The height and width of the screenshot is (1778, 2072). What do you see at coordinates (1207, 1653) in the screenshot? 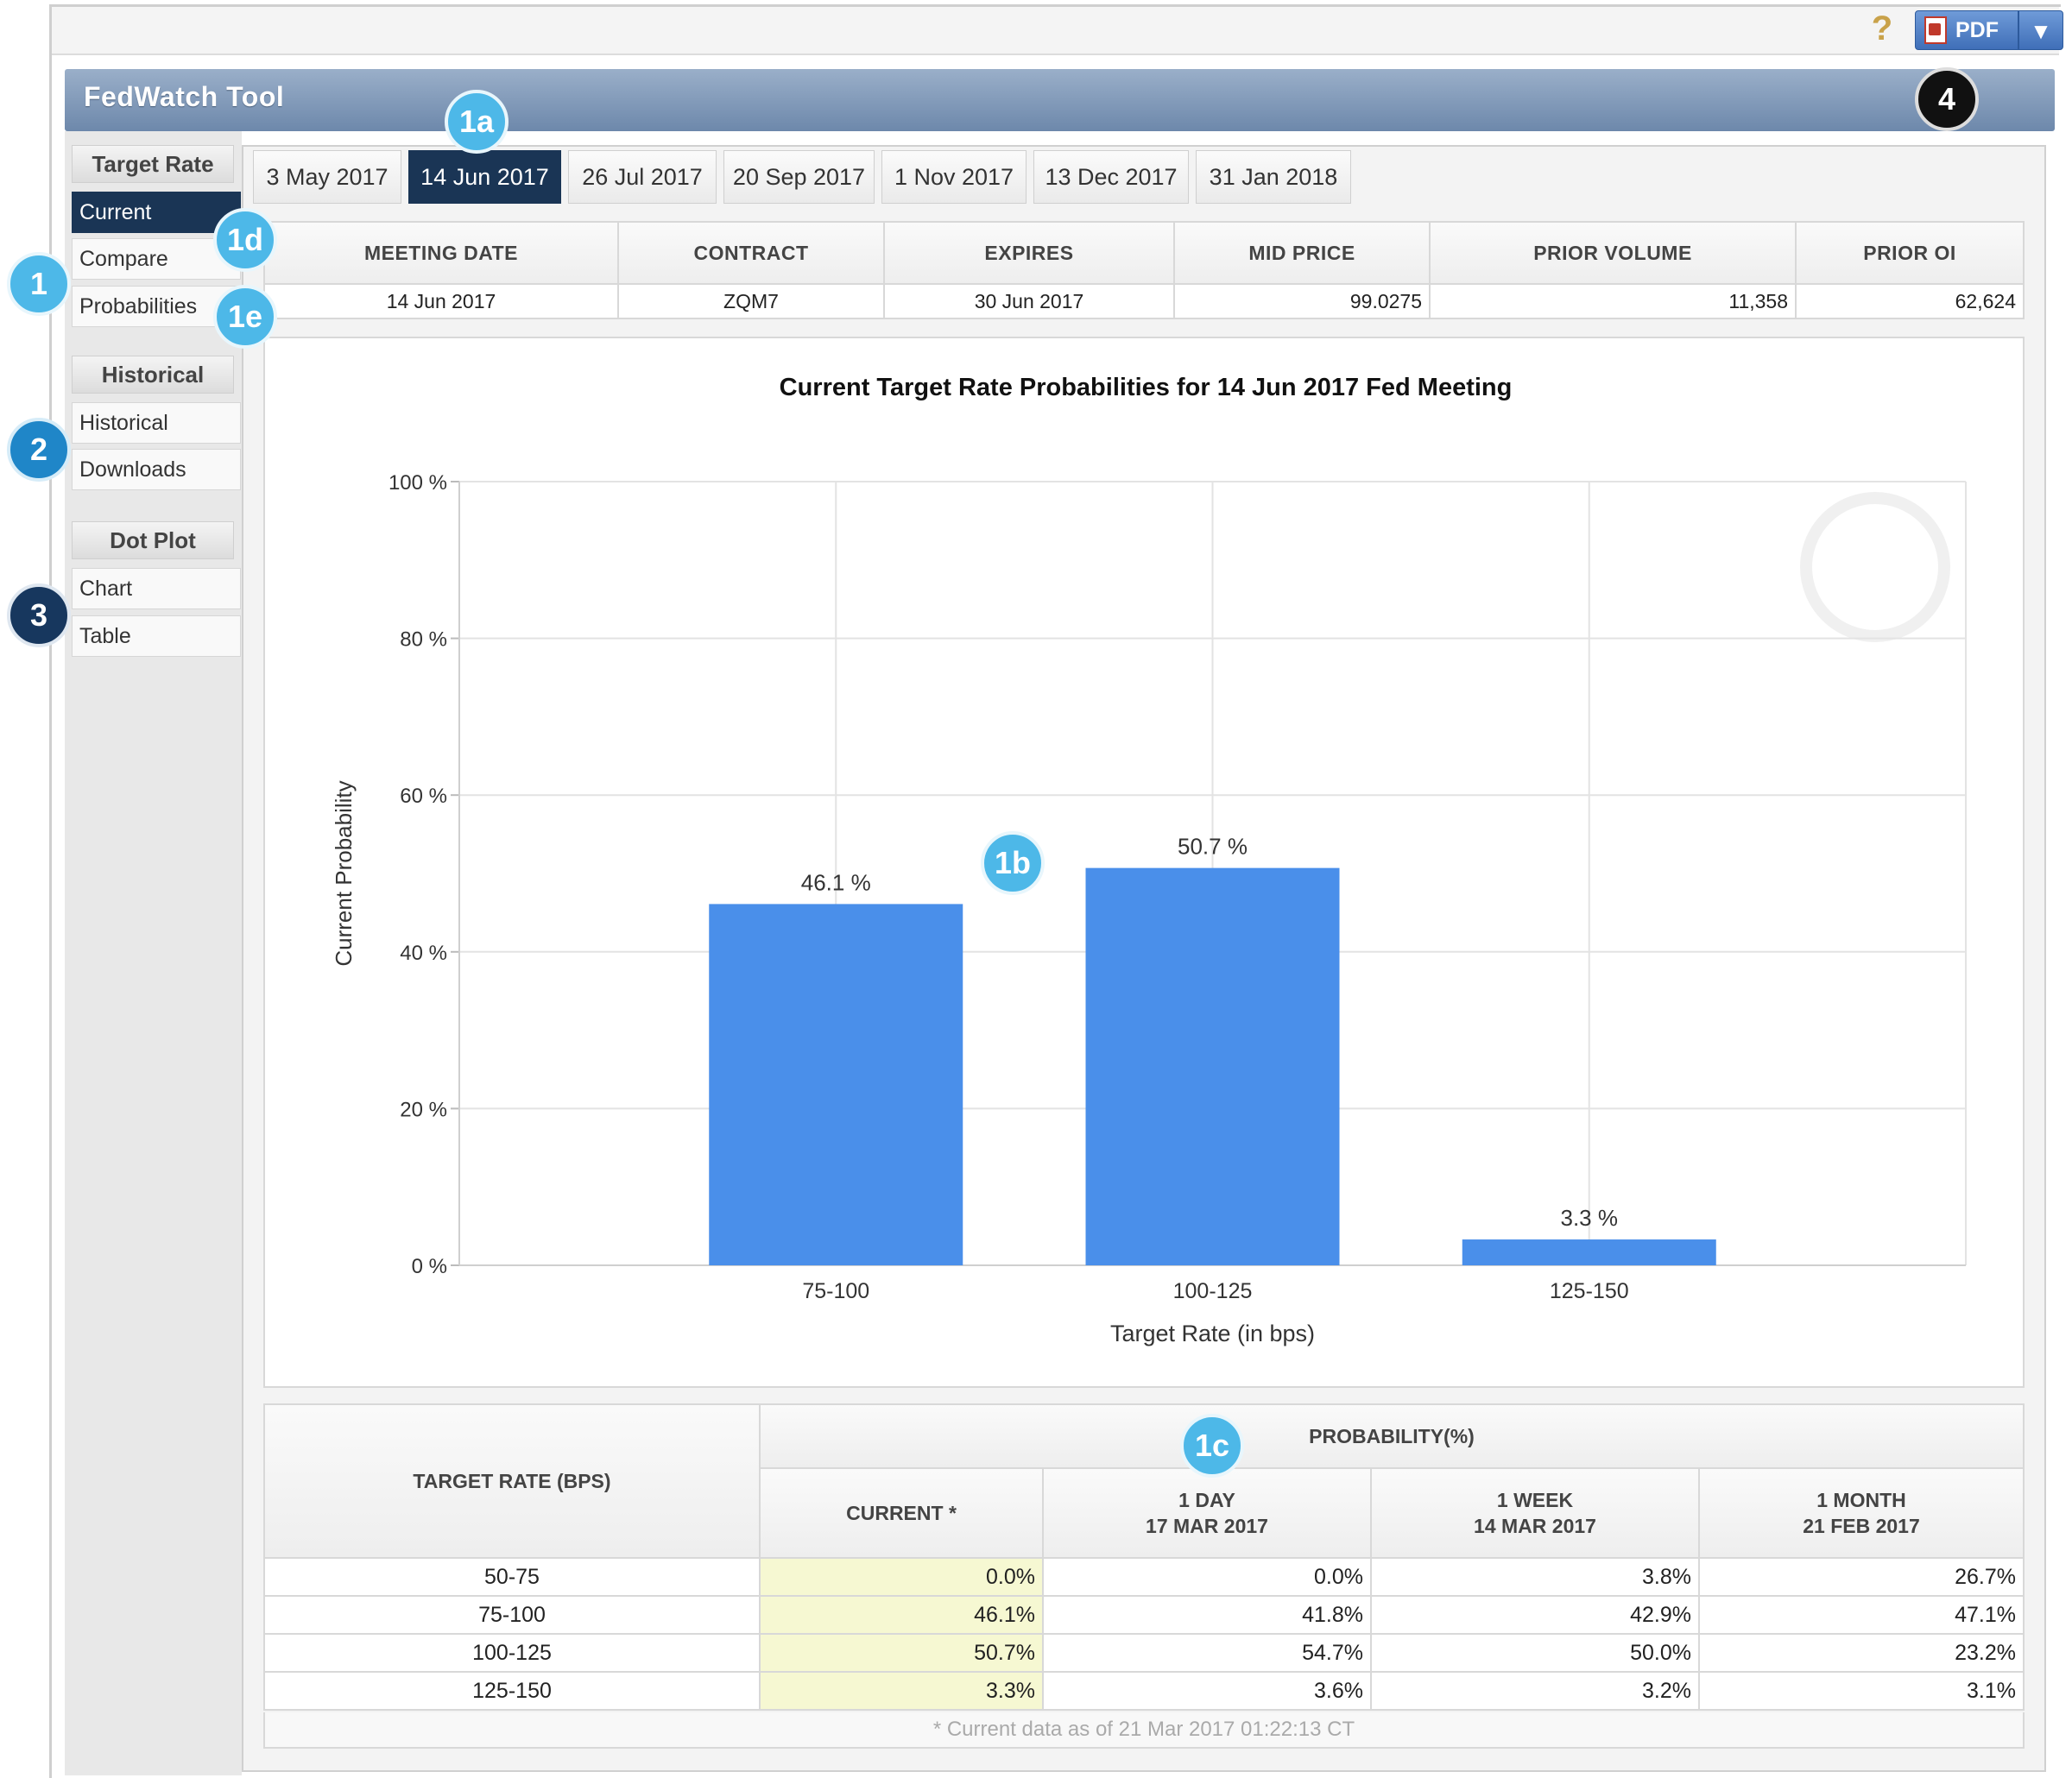
I see `value-cell: 54.7%` at bounding box center [1207, 1653].